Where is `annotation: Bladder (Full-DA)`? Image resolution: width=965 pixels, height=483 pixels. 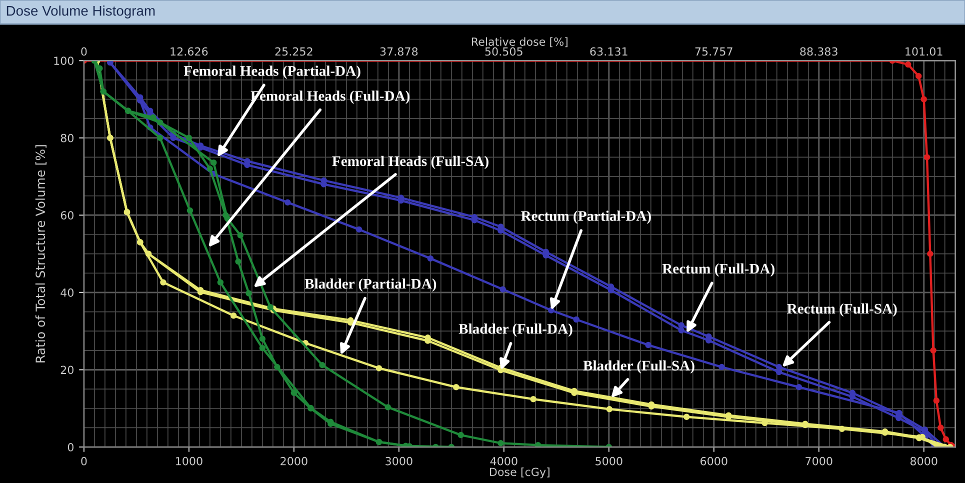
annotation: Bladder (Full-DA) is located at coordinates (515, 330).